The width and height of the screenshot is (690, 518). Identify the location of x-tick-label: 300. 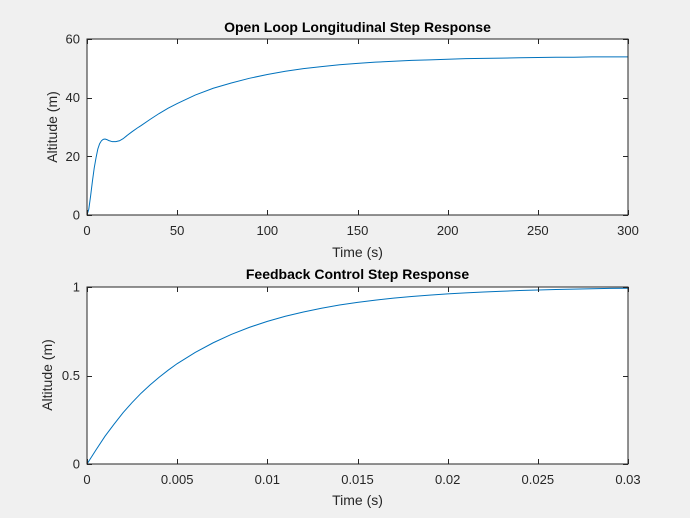
(628, 230).